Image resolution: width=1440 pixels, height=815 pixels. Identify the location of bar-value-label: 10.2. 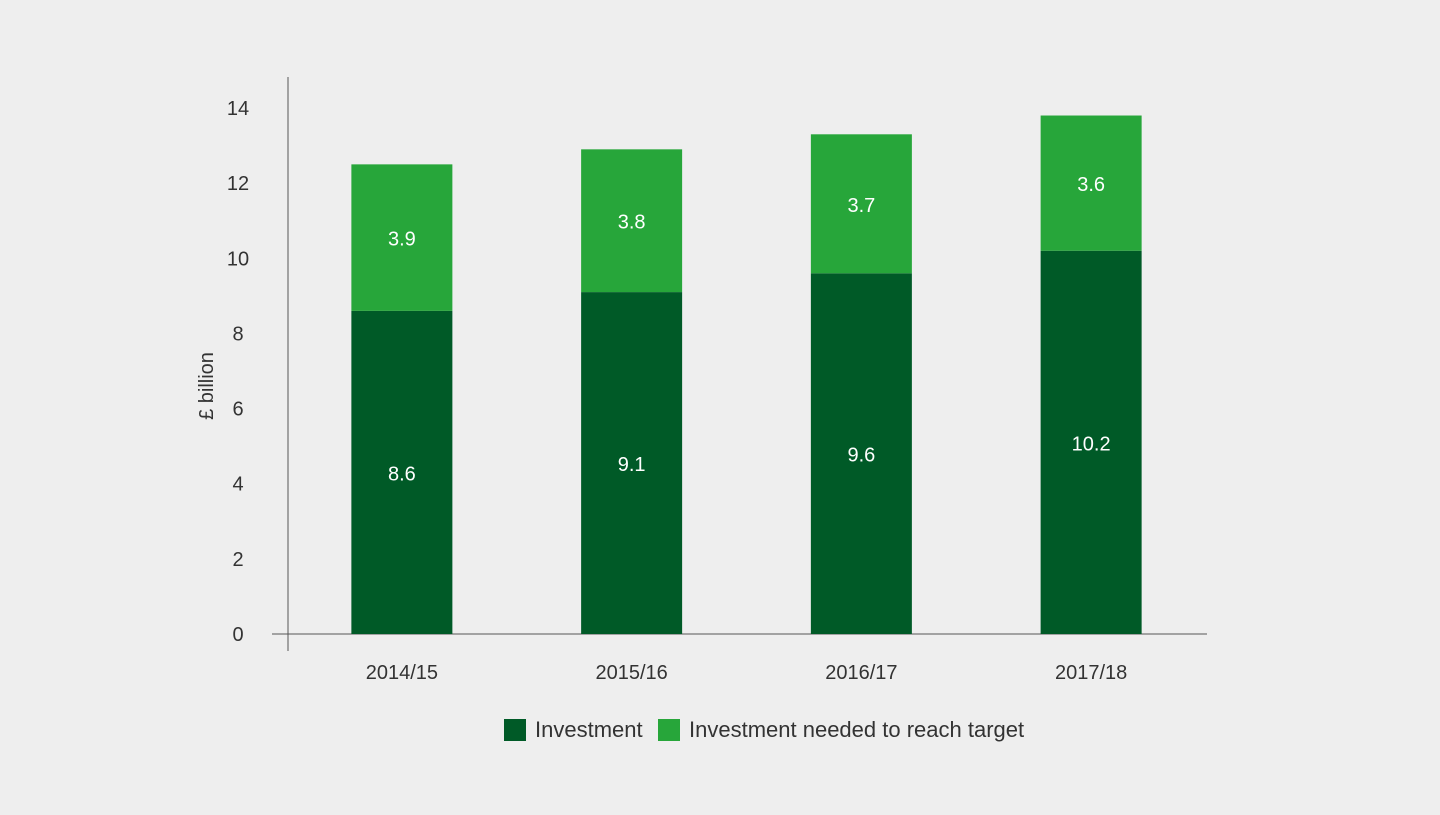
(1091, 444).